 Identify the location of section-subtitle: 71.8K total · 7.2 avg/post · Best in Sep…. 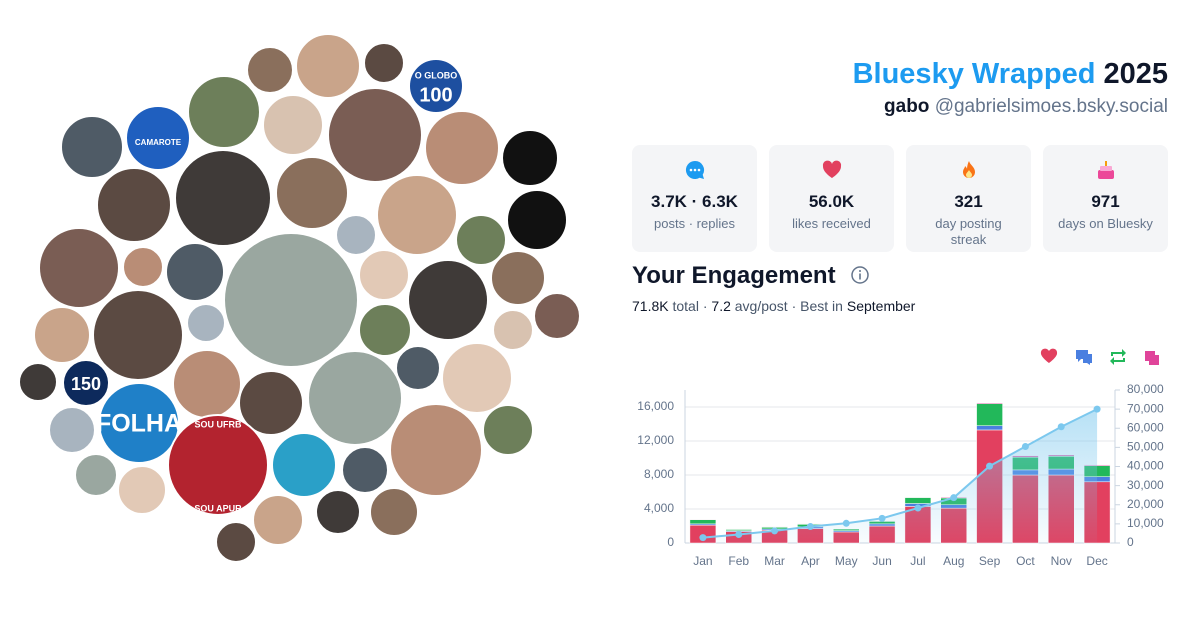
(773, 306).